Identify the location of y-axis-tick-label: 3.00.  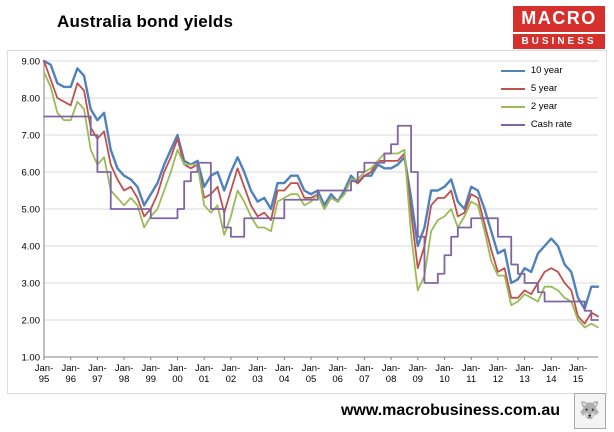
(31, 284).